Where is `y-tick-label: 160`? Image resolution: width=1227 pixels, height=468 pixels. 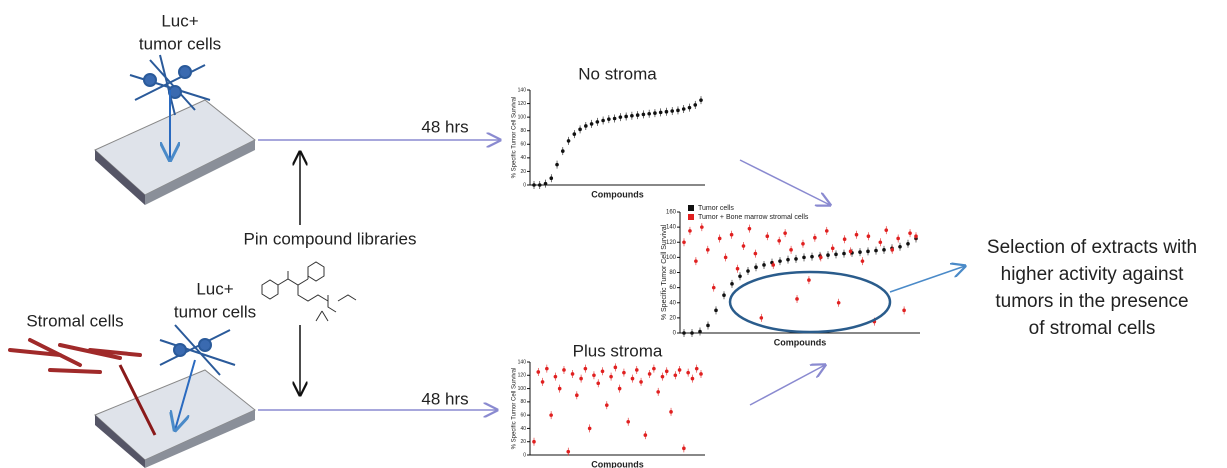 y-tick-label: 160 is located at coordinates (671, 213).